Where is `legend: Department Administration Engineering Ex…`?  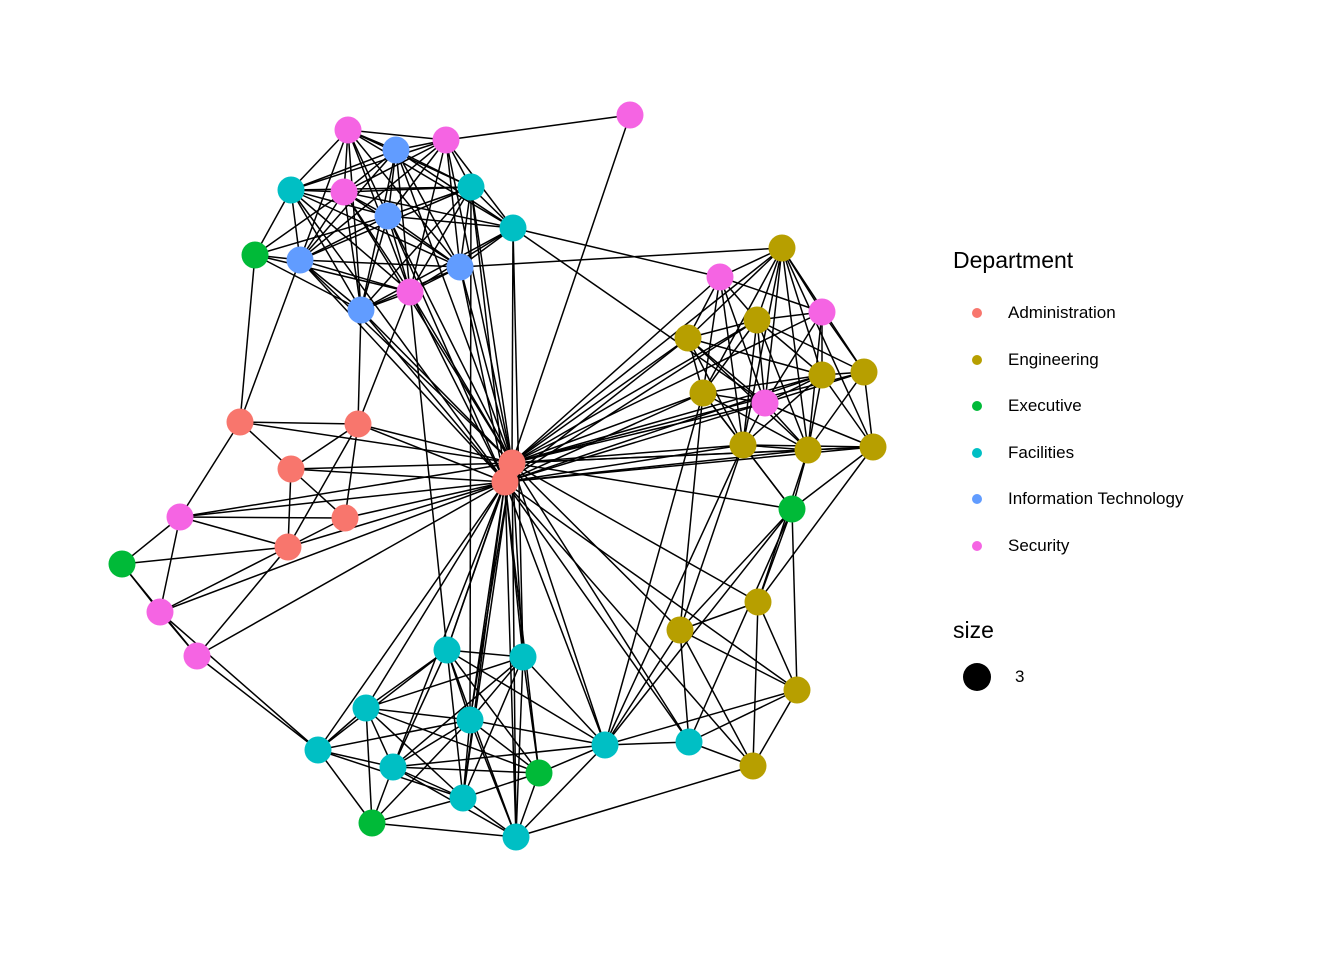 legend: Department Administration Engineering Ex… is located at coordinates (1118, 473).